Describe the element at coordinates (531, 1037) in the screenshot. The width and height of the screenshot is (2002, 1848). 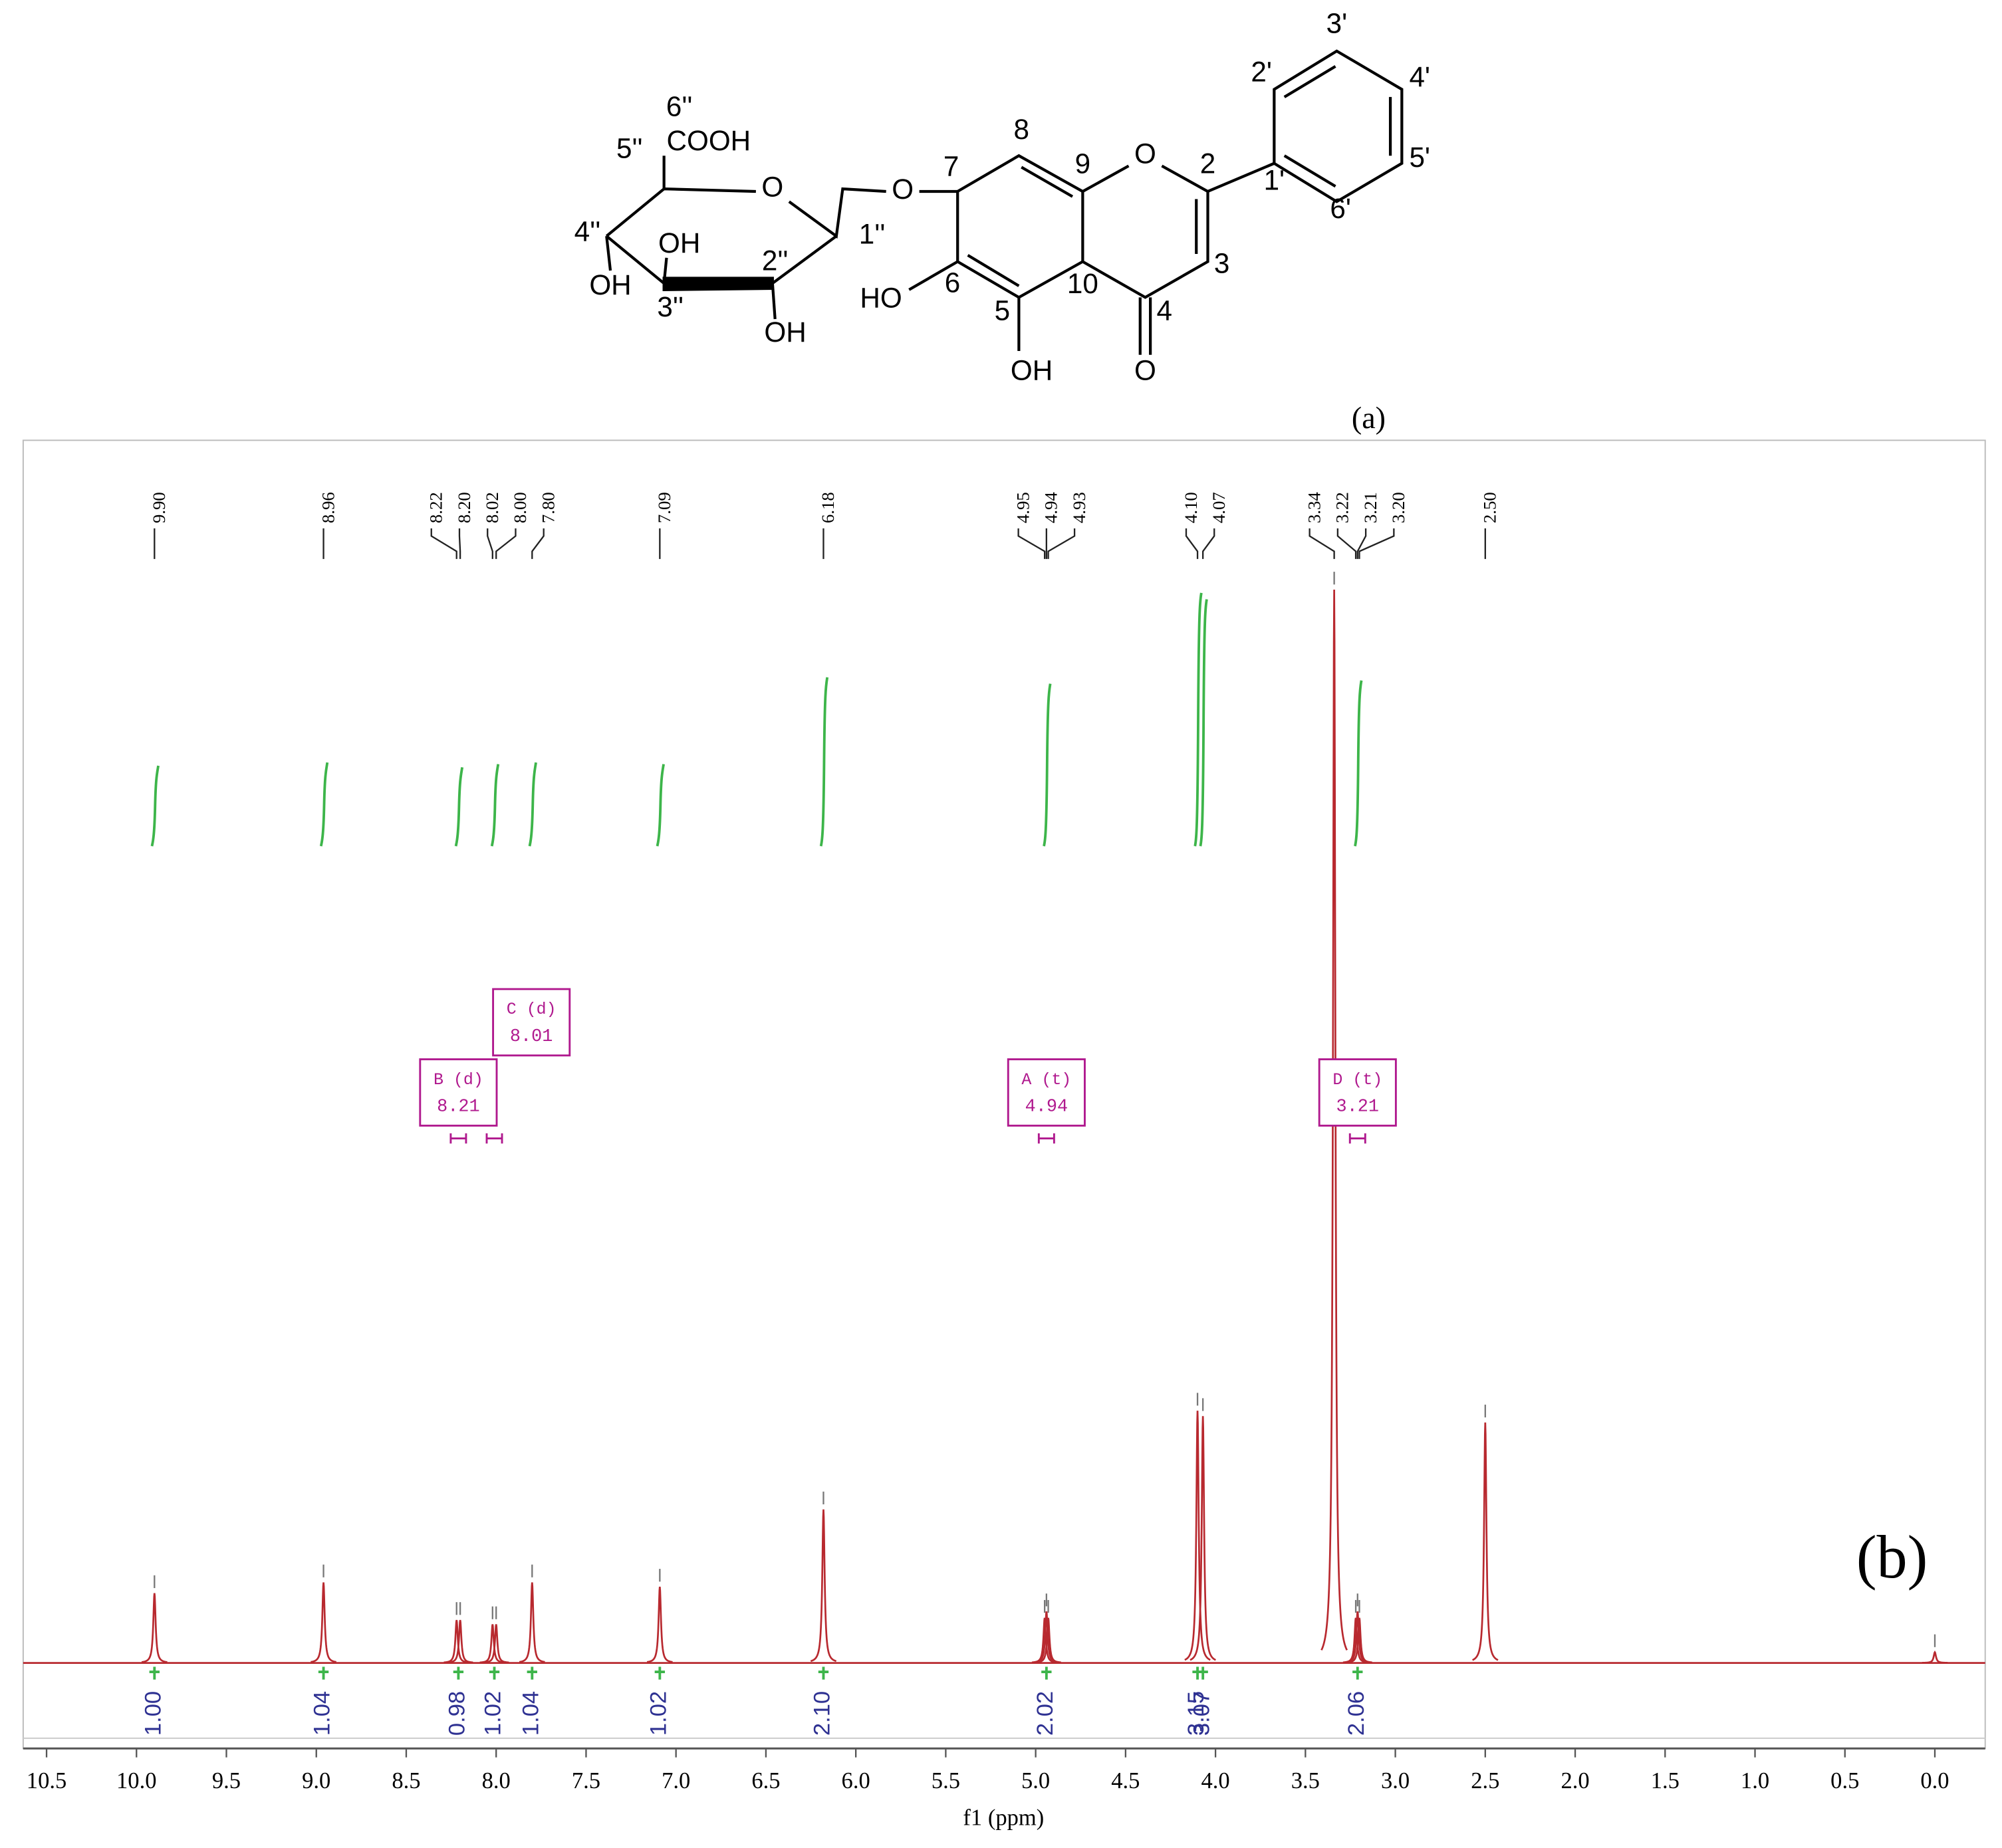
I see `multiplet-shift: 8.01` at that location.